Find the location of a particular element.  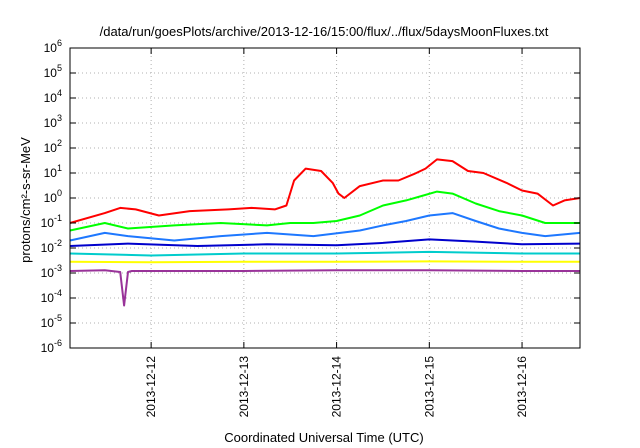

y-tick-label: 10⁻¹ is located at coordinates (51, 221).